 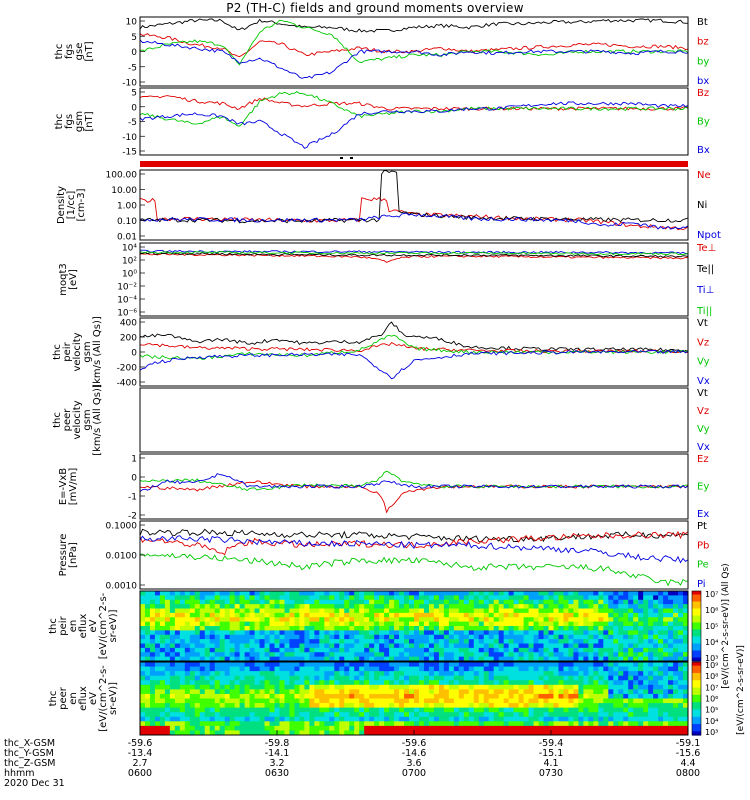 I want to click on x-tick-time: 0700, so click(x=414, y=773).